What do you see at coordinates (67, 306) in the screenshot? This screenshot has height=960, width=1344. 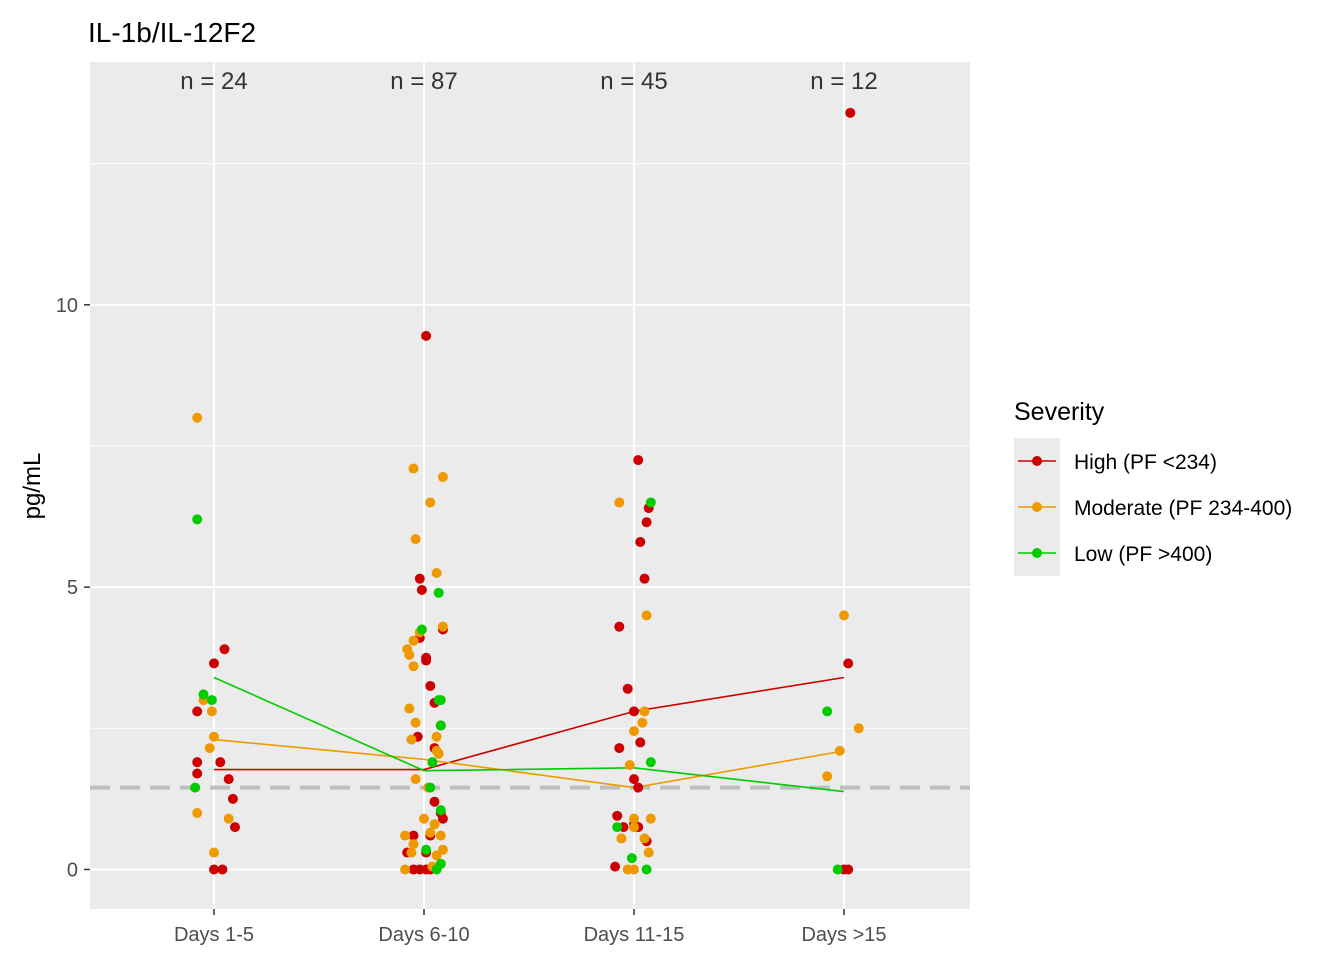 I see `y-tick-label: 10` at bounding box center [67, 306].